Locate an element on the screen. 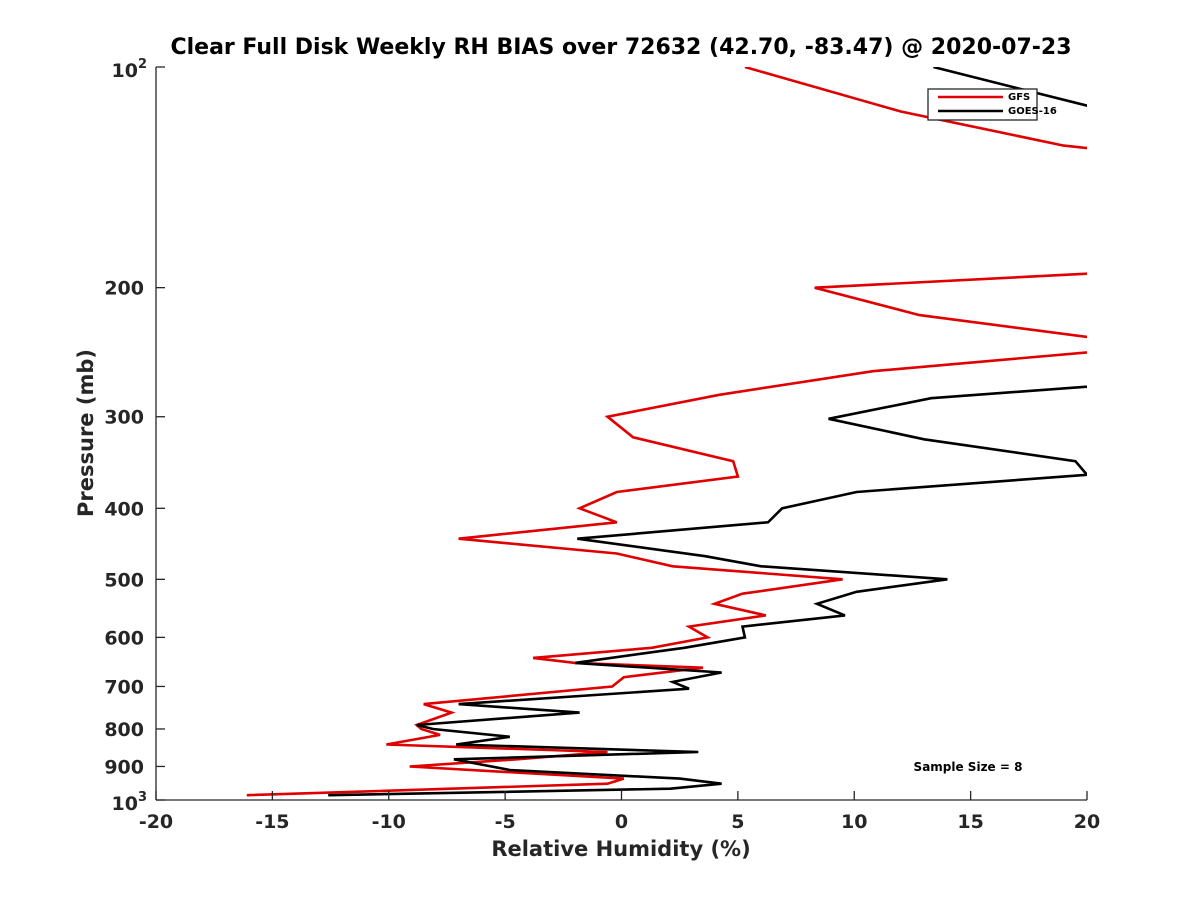 The image size is (1200, 900). x-tick-label: -5 is located at coordinates (505, 822).